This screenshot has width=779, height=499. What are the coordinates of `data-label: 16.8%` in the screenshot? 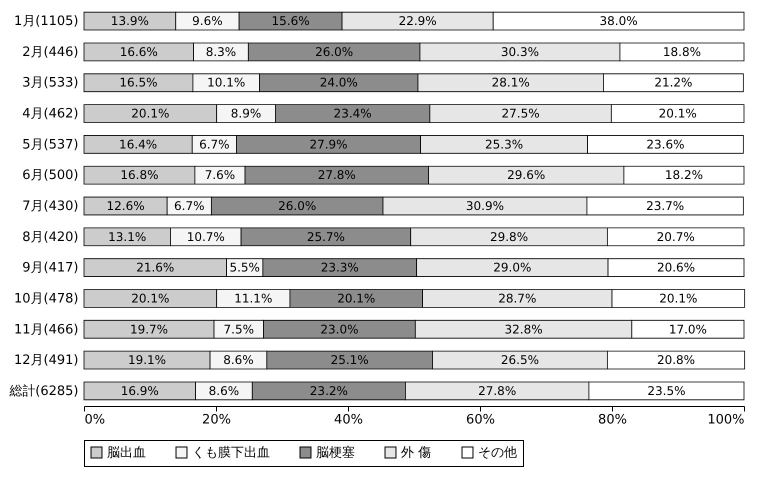 It's located at (139, 175).